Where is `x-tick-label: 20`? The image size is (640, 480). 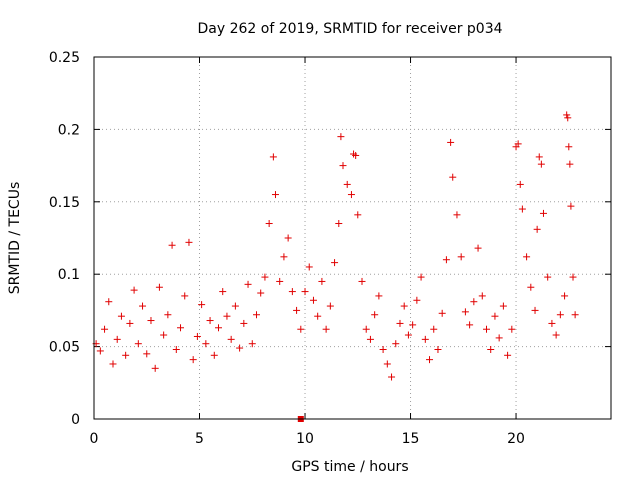
x-tick-label: 20 is located at coordinates (516, 439).